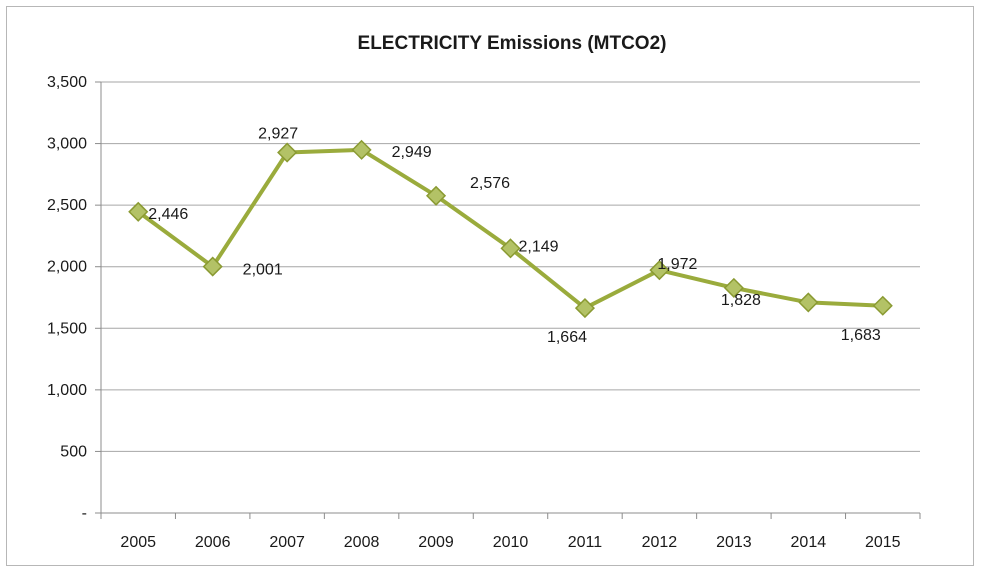  I want to click on data-label-2015: 1,683, so click(861, 335).